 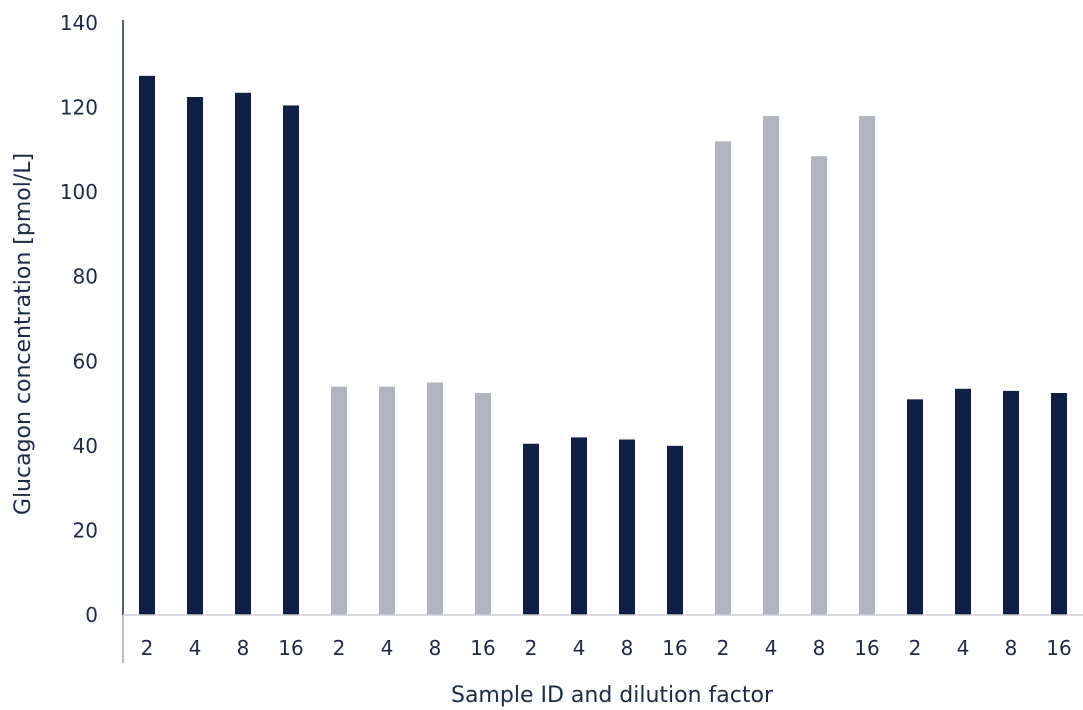 What do you see at coordinates (79, 23) in the screenshot?
I see `y-tick-label: 140` at bounding box center [79, 23].